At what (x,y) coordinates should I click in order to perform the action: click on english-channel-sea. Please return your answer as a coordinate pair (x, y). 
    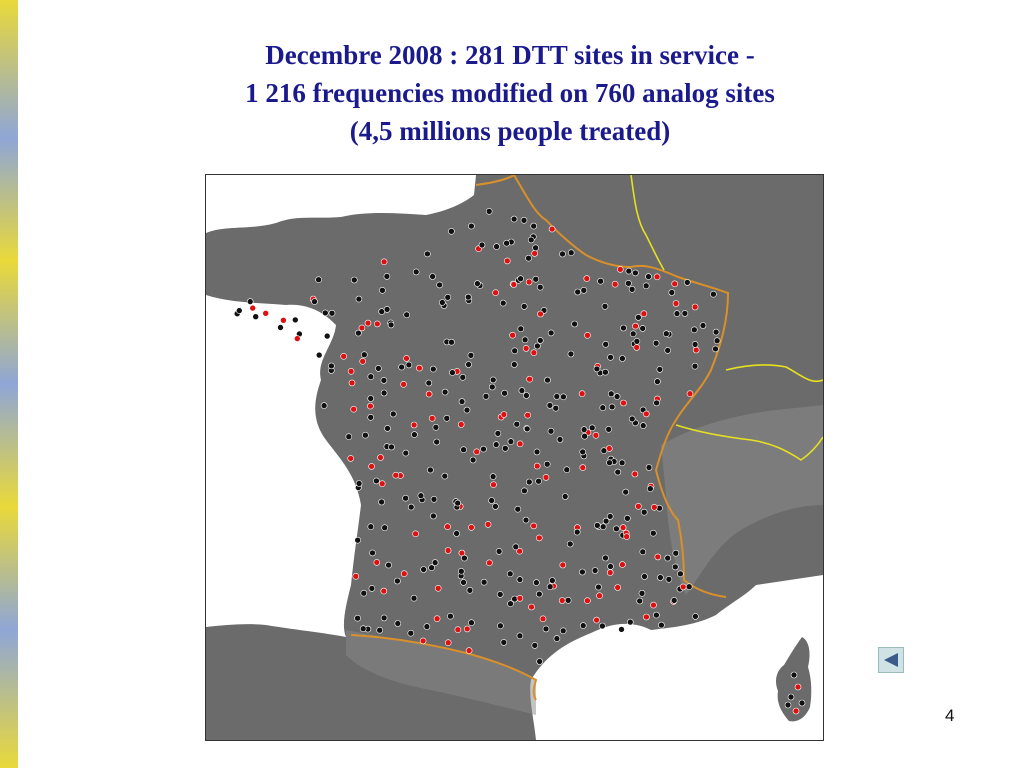
    Looking at the image, I should click on (341, 204).